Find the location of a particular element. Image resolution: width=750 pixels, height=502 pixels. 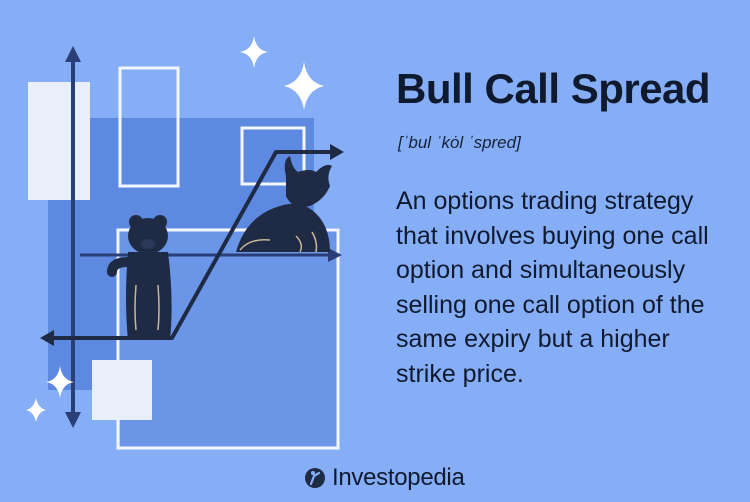

brand-footer: Investopedia is located at coordinates (384, 478).